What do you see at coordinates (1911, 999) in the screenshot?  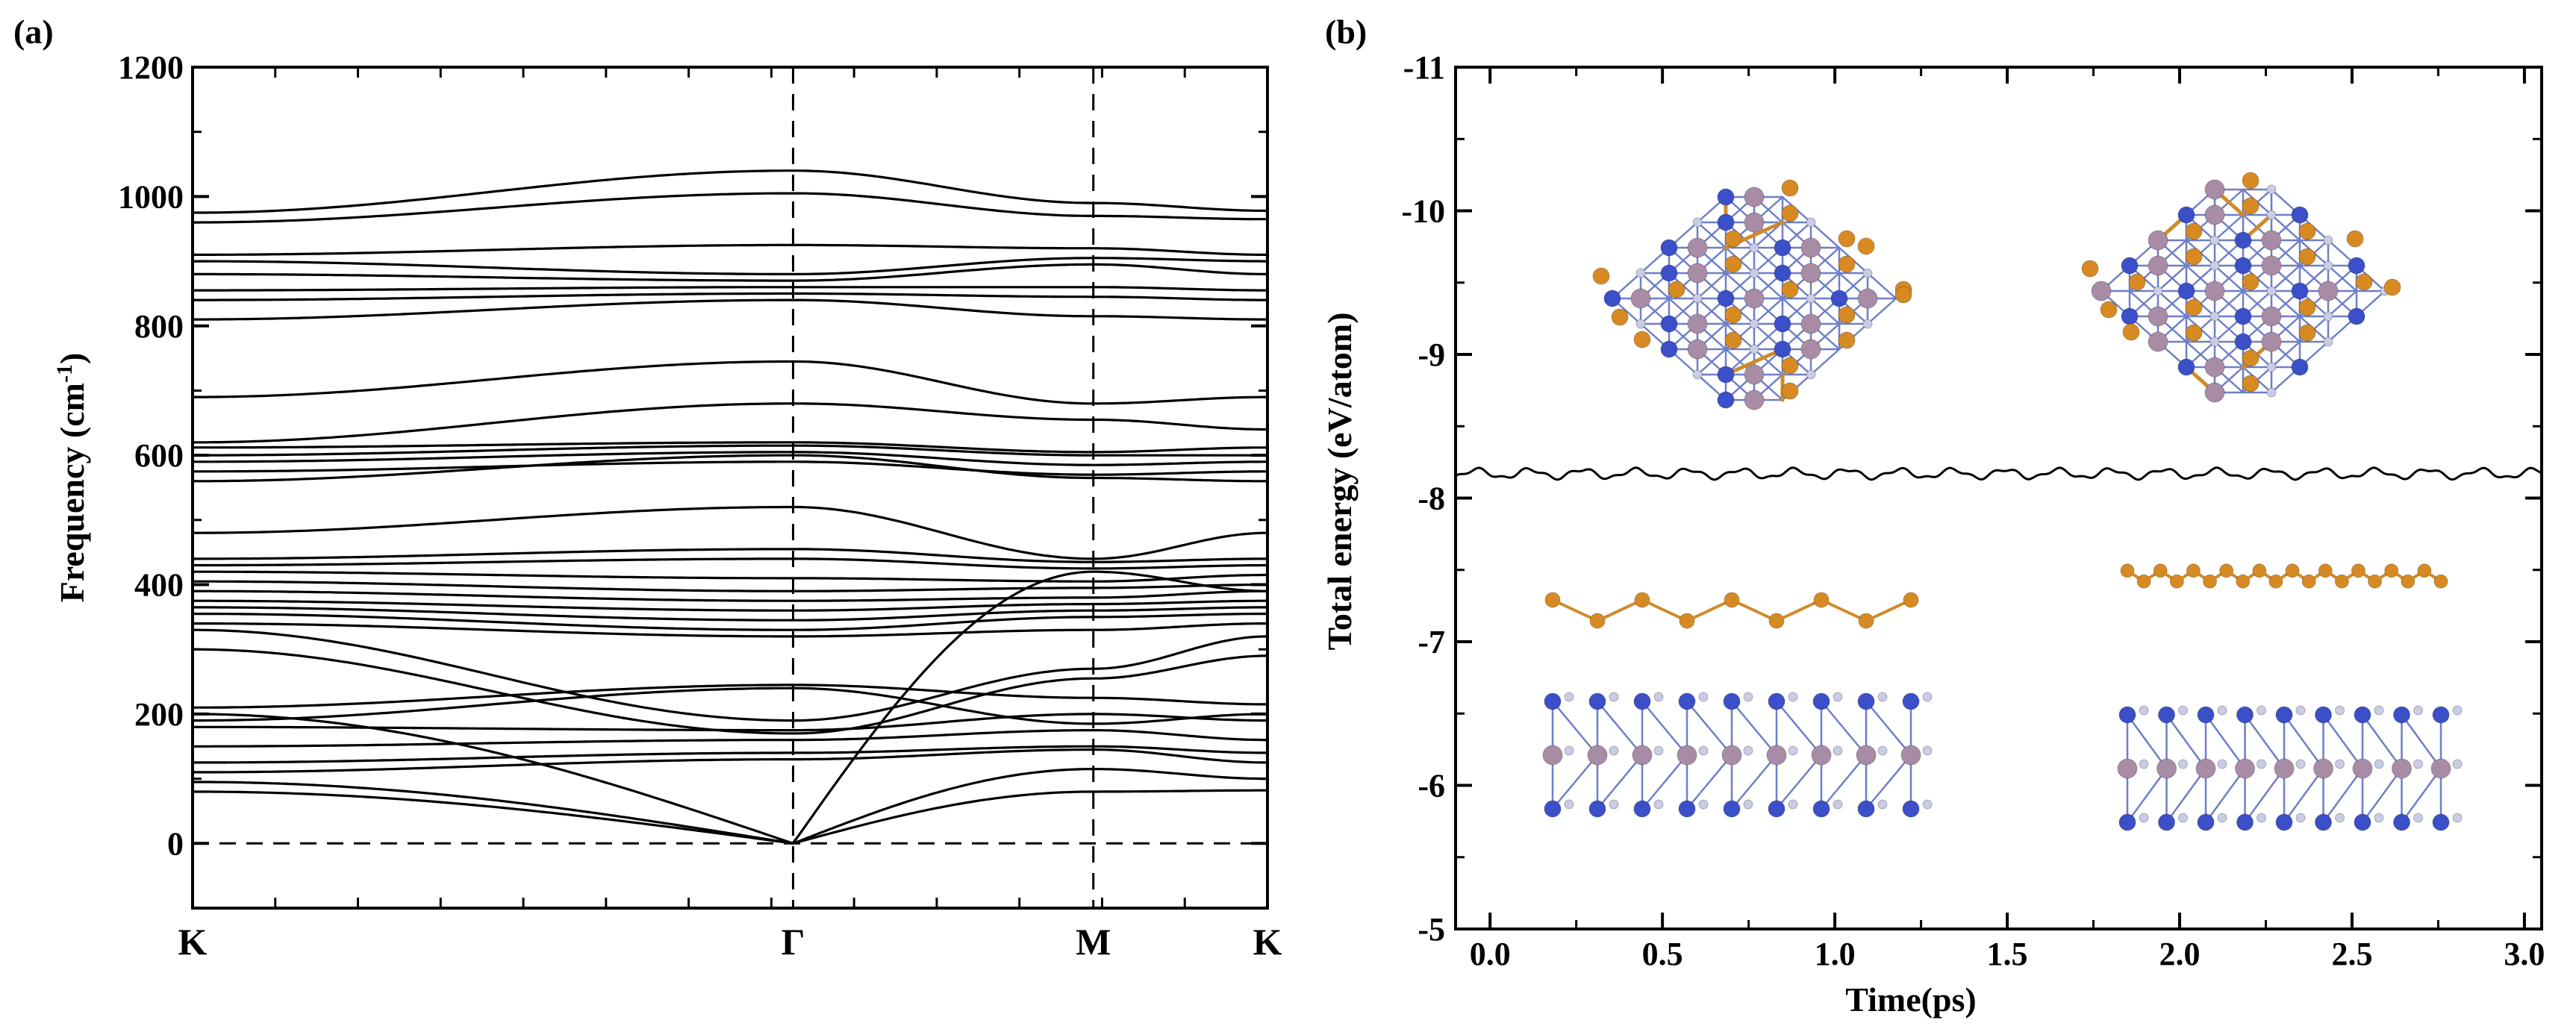 I see `panel-b-xlabel: Time(ps)` at bounding box center [1911, 999].